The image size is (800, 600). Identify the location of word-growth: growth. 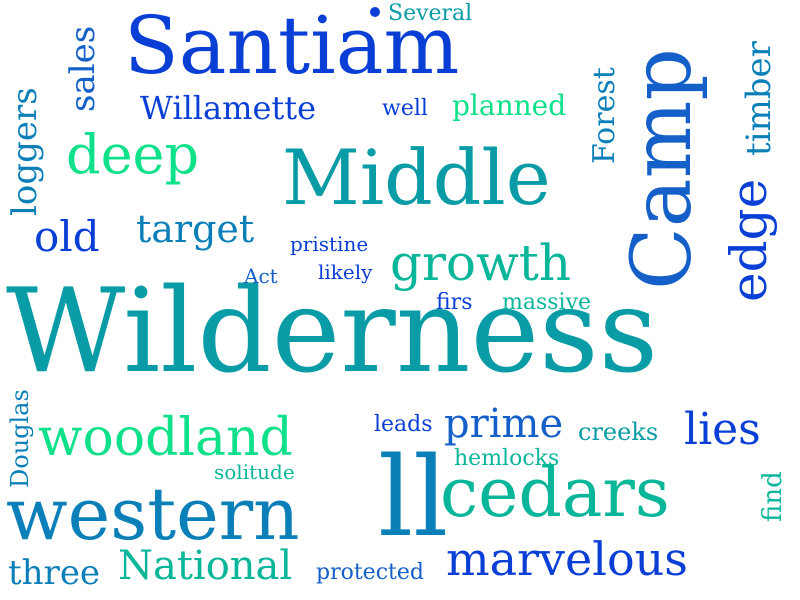
(481, 263).